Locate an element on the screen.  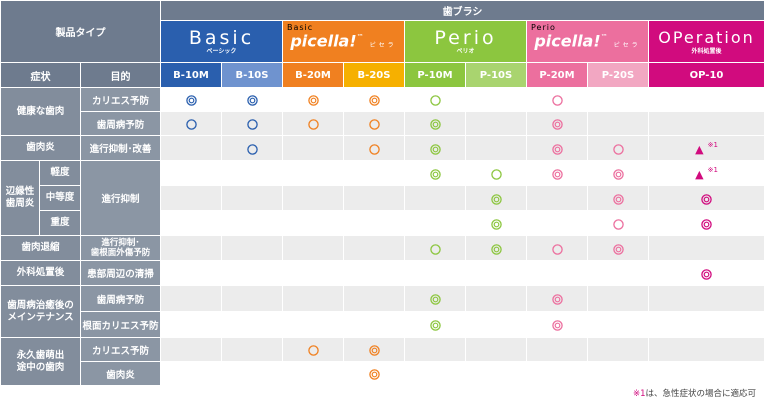
purpose-progress-suppress: 進行抑制 is located at coordinates (120, 198).